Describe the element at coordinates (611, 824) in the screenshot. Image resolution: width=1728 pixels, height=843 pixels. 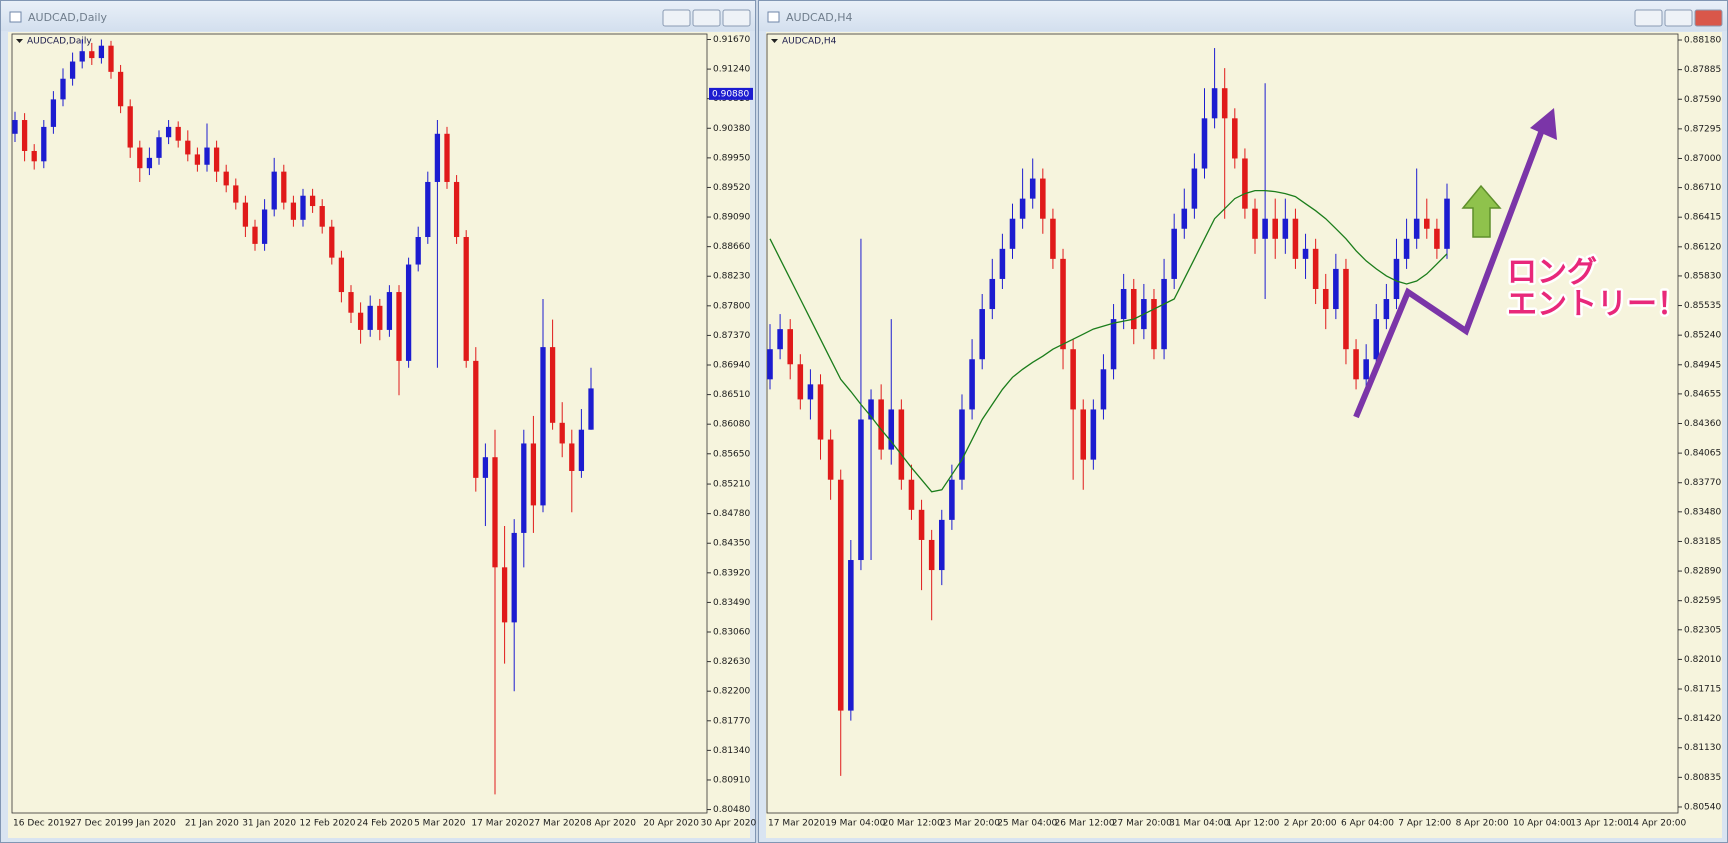
I see `x-tick-label: 8 Apr 2020` at that location.